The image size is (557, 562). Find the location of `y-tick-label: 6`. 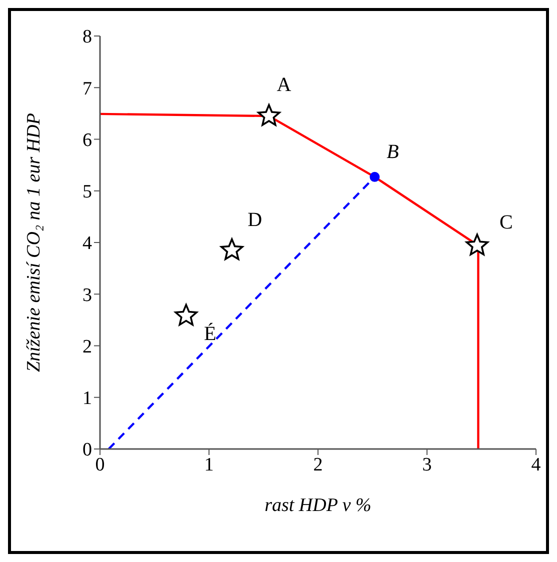

y-tick-label: 6 is located at coordinates (87, 140).